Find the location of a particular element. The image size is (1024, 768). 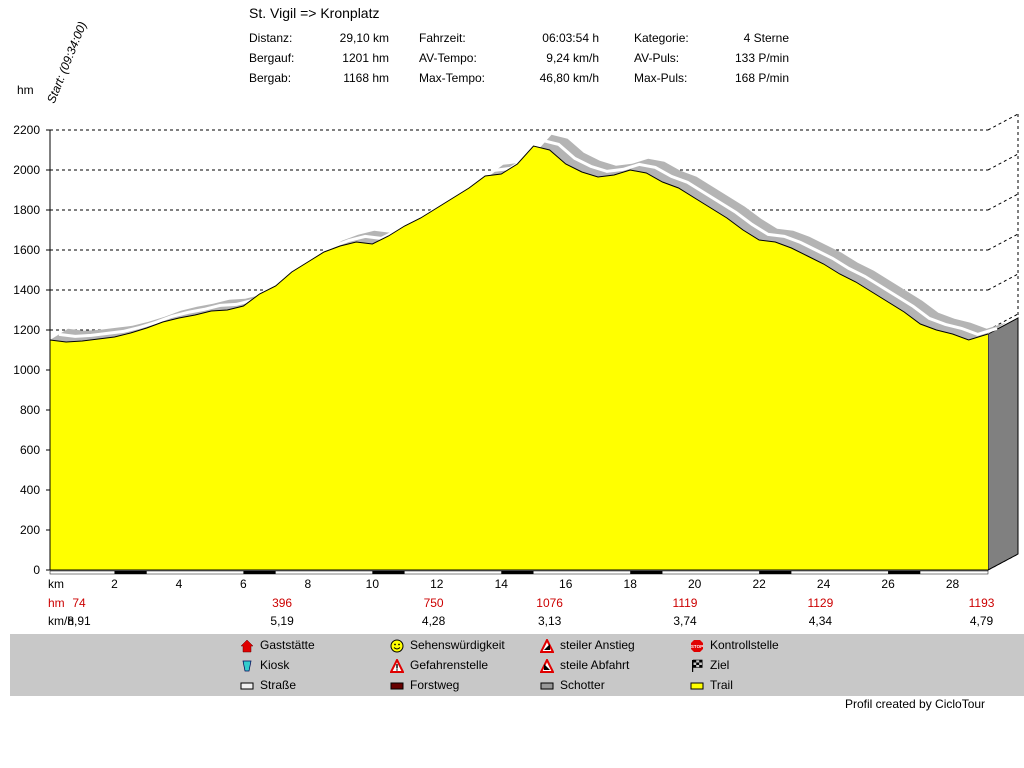

y-tick-label: 600 is located at coordinates (30, 450).